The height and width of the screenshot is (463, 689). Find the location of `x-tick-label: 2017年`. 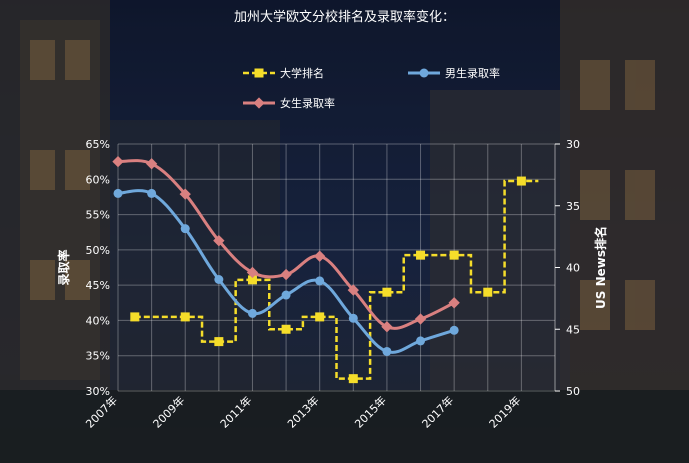

x-tick-label: 2017年 is located at coordinates (437, 411).